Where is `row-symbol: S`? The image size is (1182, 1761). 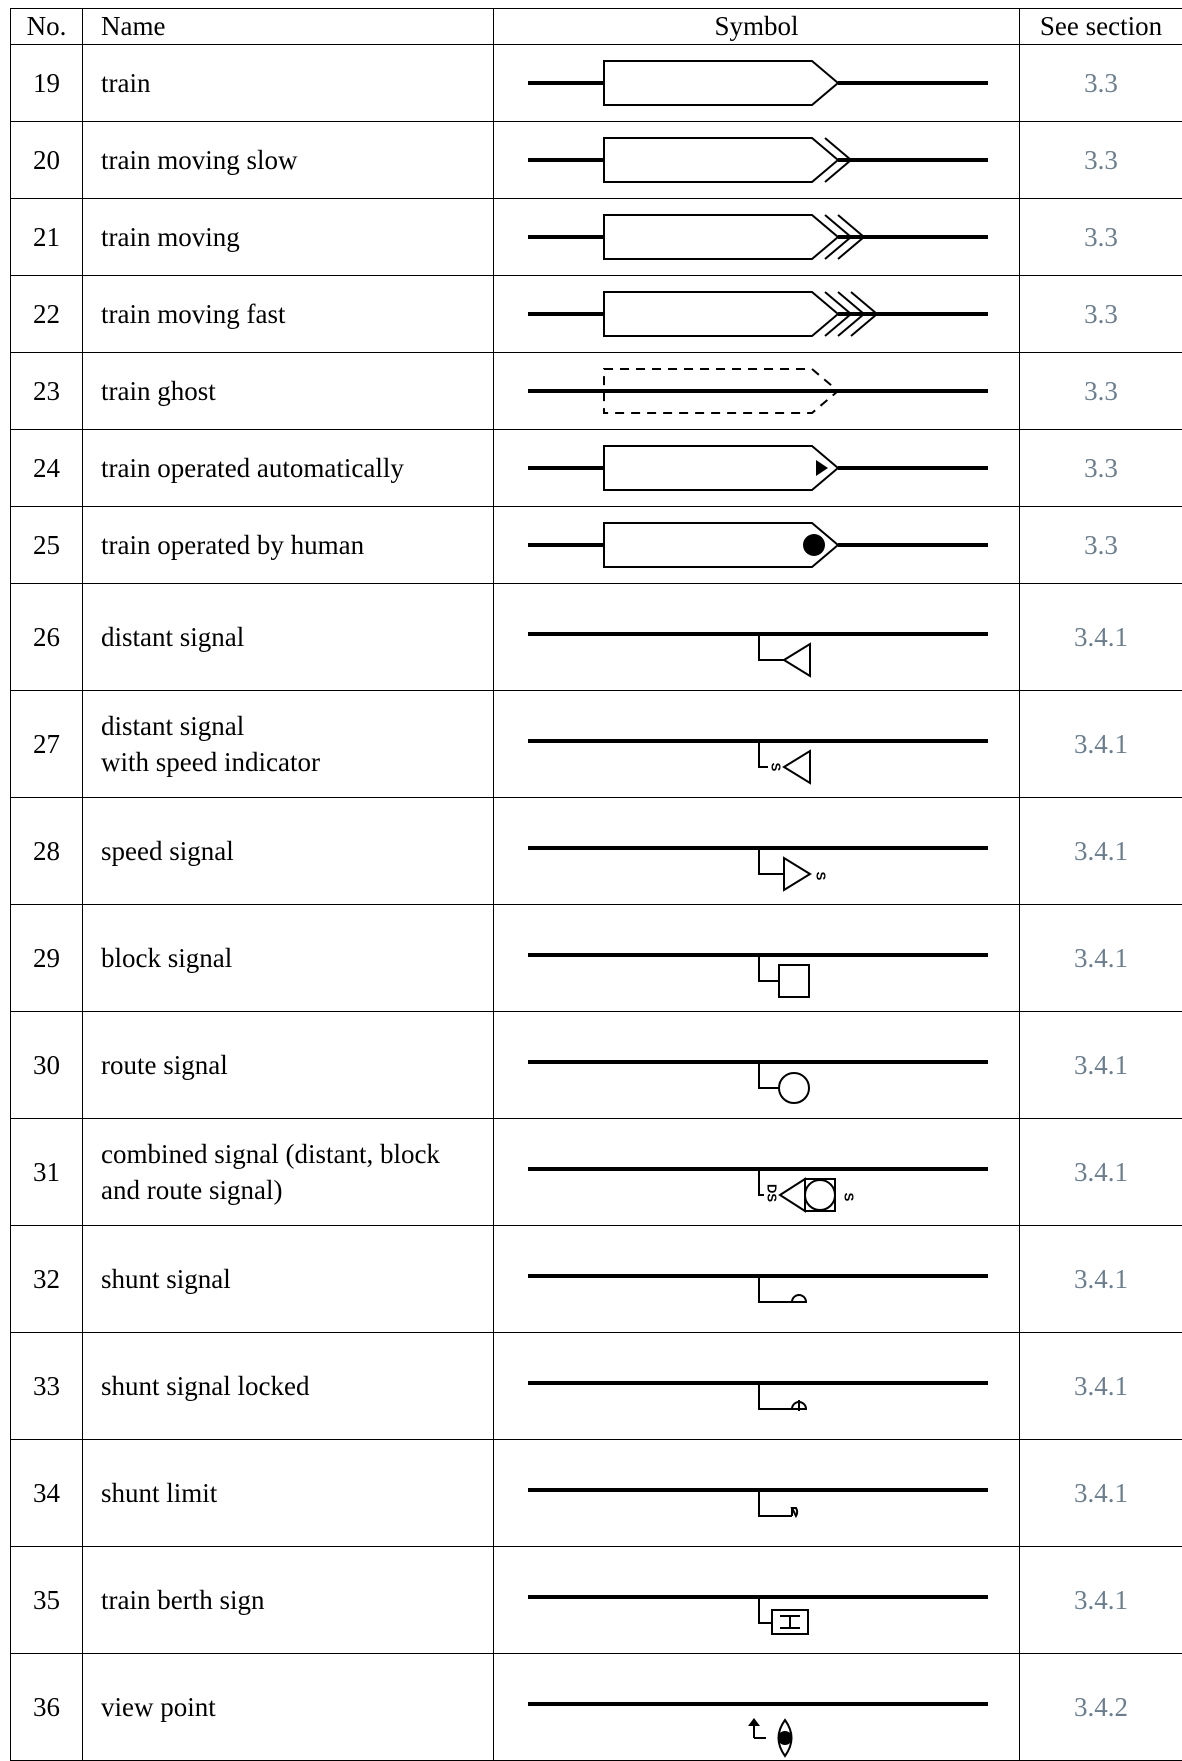 row-symbol: S is located at coordinates (757, 744).